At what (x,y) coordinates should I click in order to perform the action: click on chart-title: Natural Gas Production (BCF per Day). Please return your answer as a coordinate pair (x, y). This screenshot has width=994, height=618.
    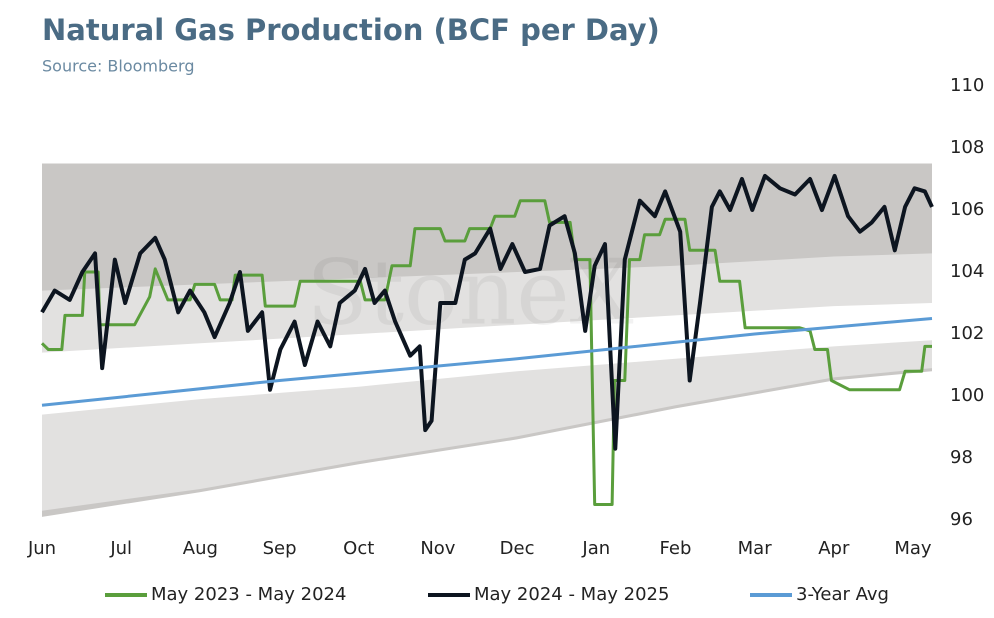
    Looking at the image, I should click on (351, 30).